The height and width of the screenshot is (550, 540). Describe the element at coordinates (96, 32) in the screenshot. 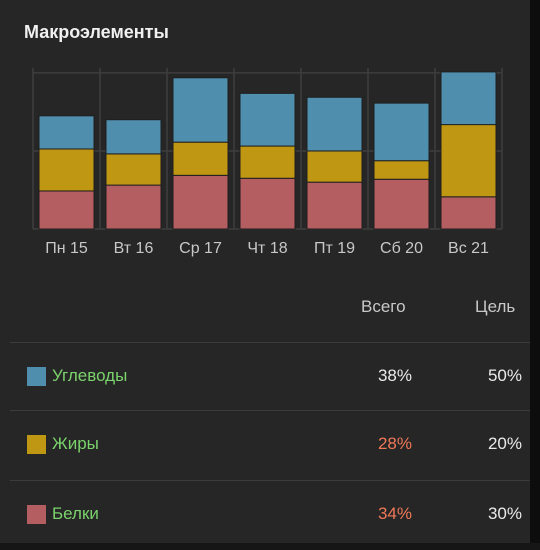

I see `card-title: Макроэлементы` at that location.